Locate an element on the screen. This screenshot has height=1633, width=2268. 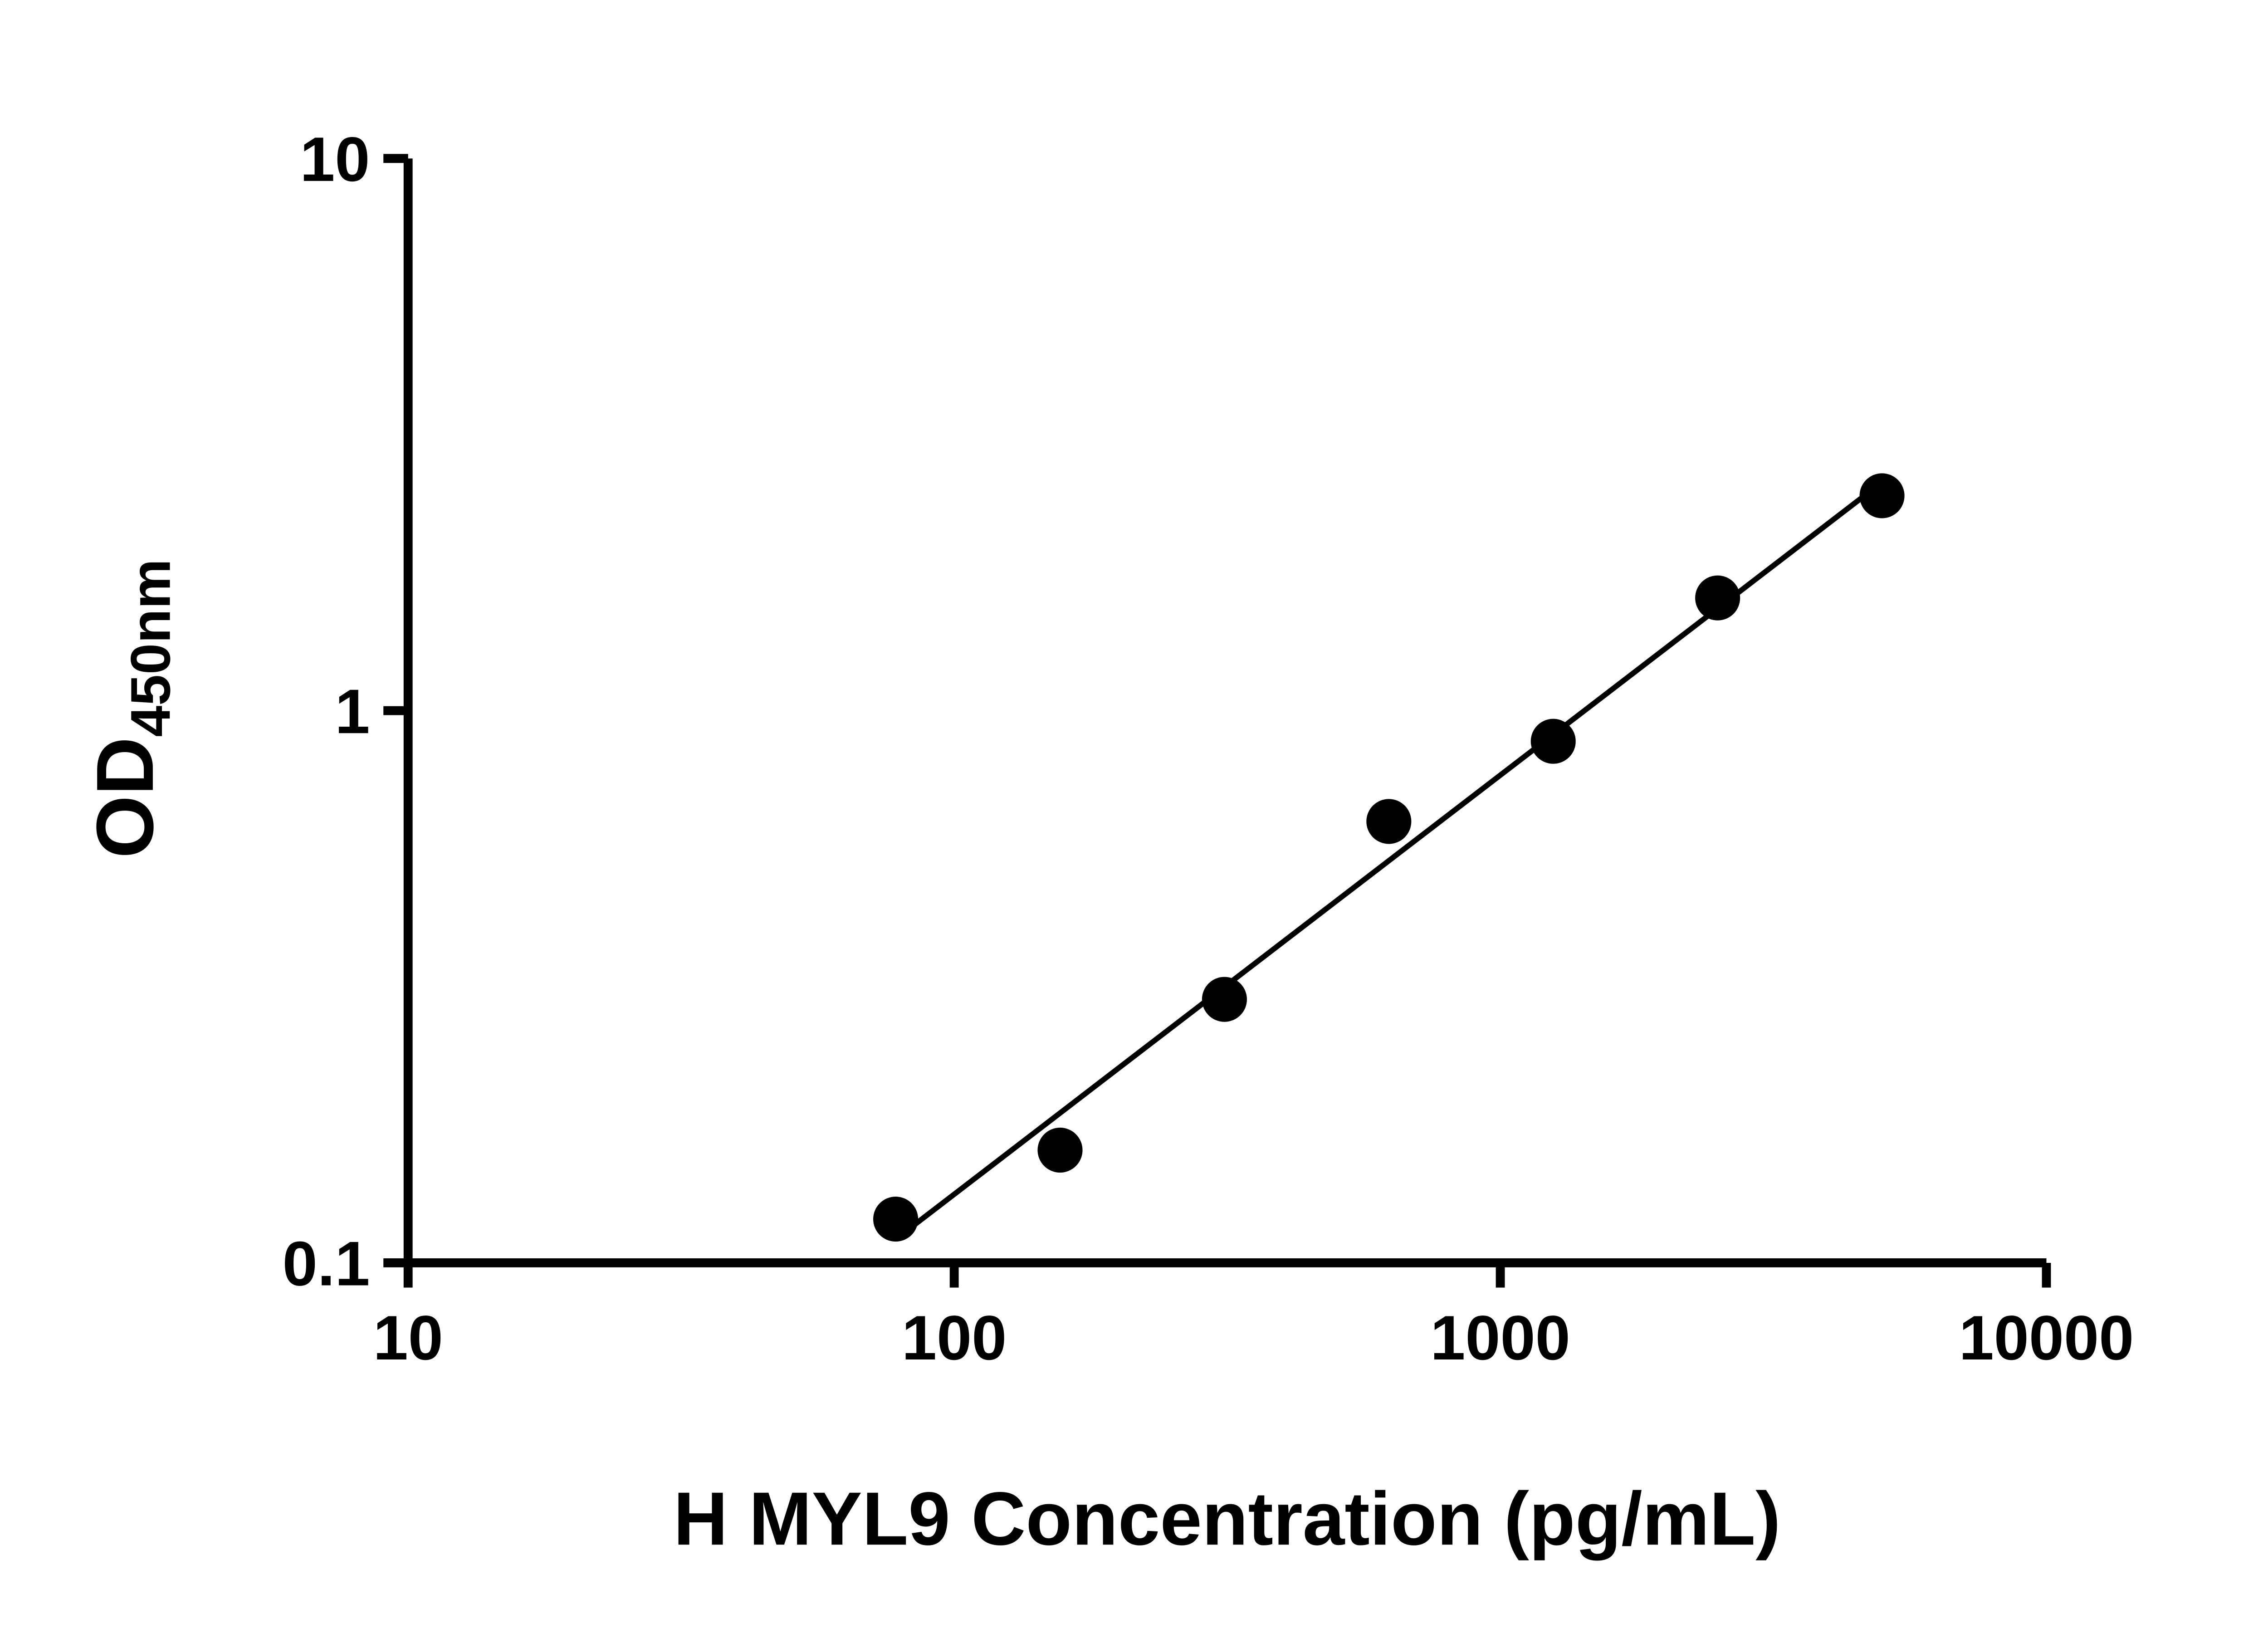
y-tick-label: 0.1 is located at coordinates (326, 1263).